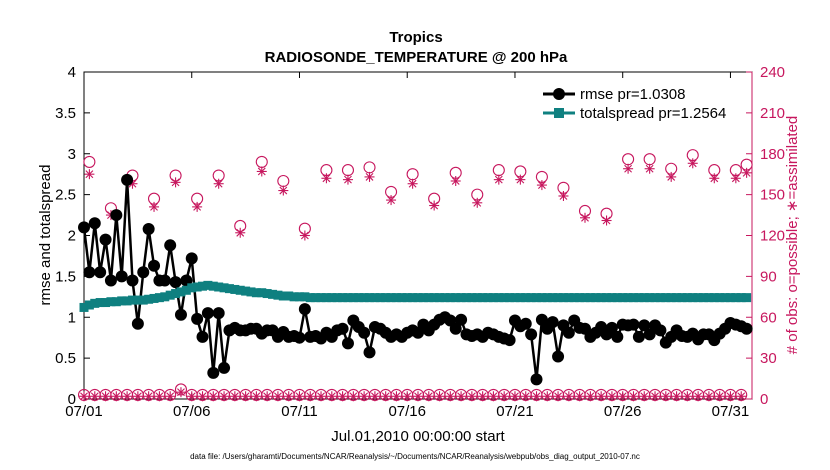 This screenshot has width=830, height=470. What do you see at coordinates (731, 411) in the screenshot?
I see `x-tick-label: 07/31` at bounding box center [731, 411].